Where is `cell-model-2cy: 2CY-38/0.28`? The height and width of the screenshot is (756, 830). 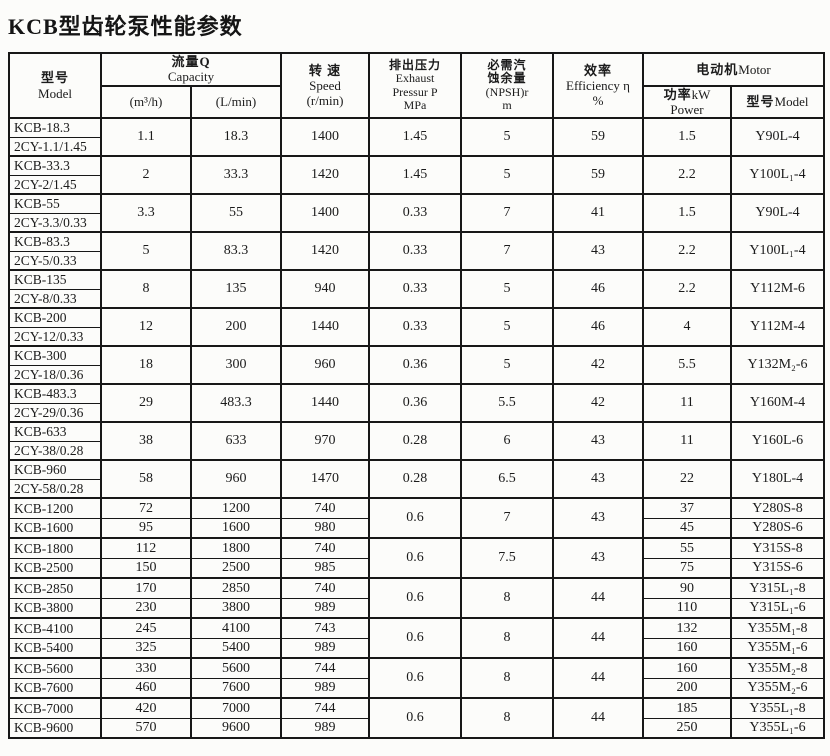
cell-model-2cy: 2CY-38/0.28 is located at coordinates (55, 451).